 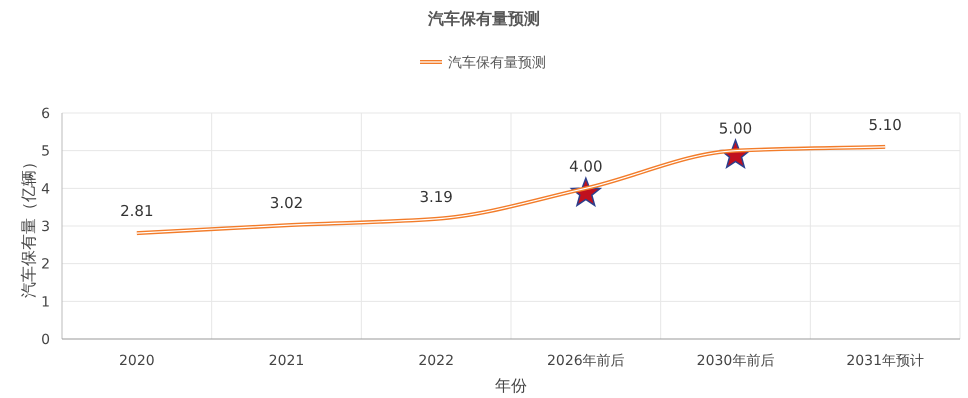 I want to click on x-tick-label: 2021, so click(x=286, y=361).